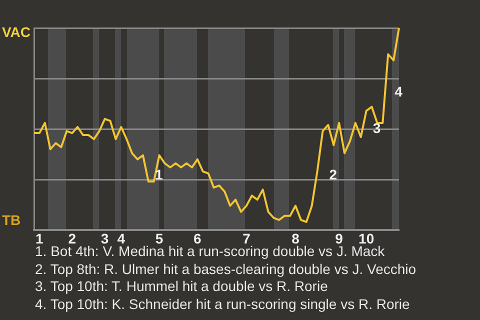 The image size is (480, 320). I want to click on text: 3. Top 10th: T. Hummel hit a double vs R. Rorie, so click(182, 287).